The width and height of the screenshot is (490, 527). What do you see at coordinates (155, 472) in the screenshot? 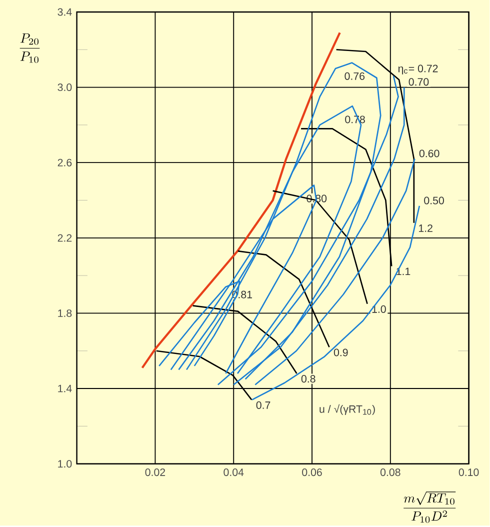
I see `x-tick-label: 0.02` at bounding box center [155, 472].